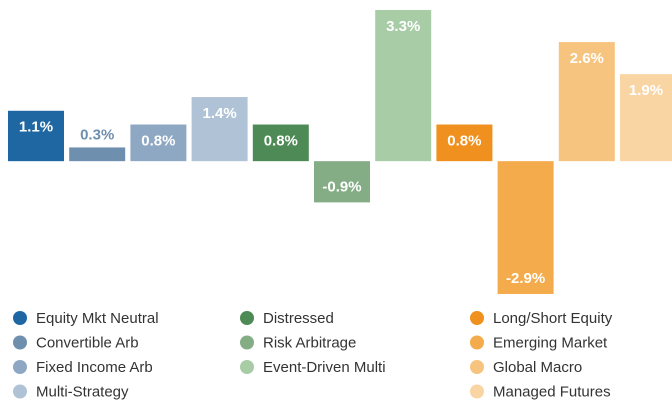 This screenshot has width=672, height=408. What do you see at coordinates (403, 26) in the screenshot?
I see `value-label: 3.3%` at bounding box center [403, 26].